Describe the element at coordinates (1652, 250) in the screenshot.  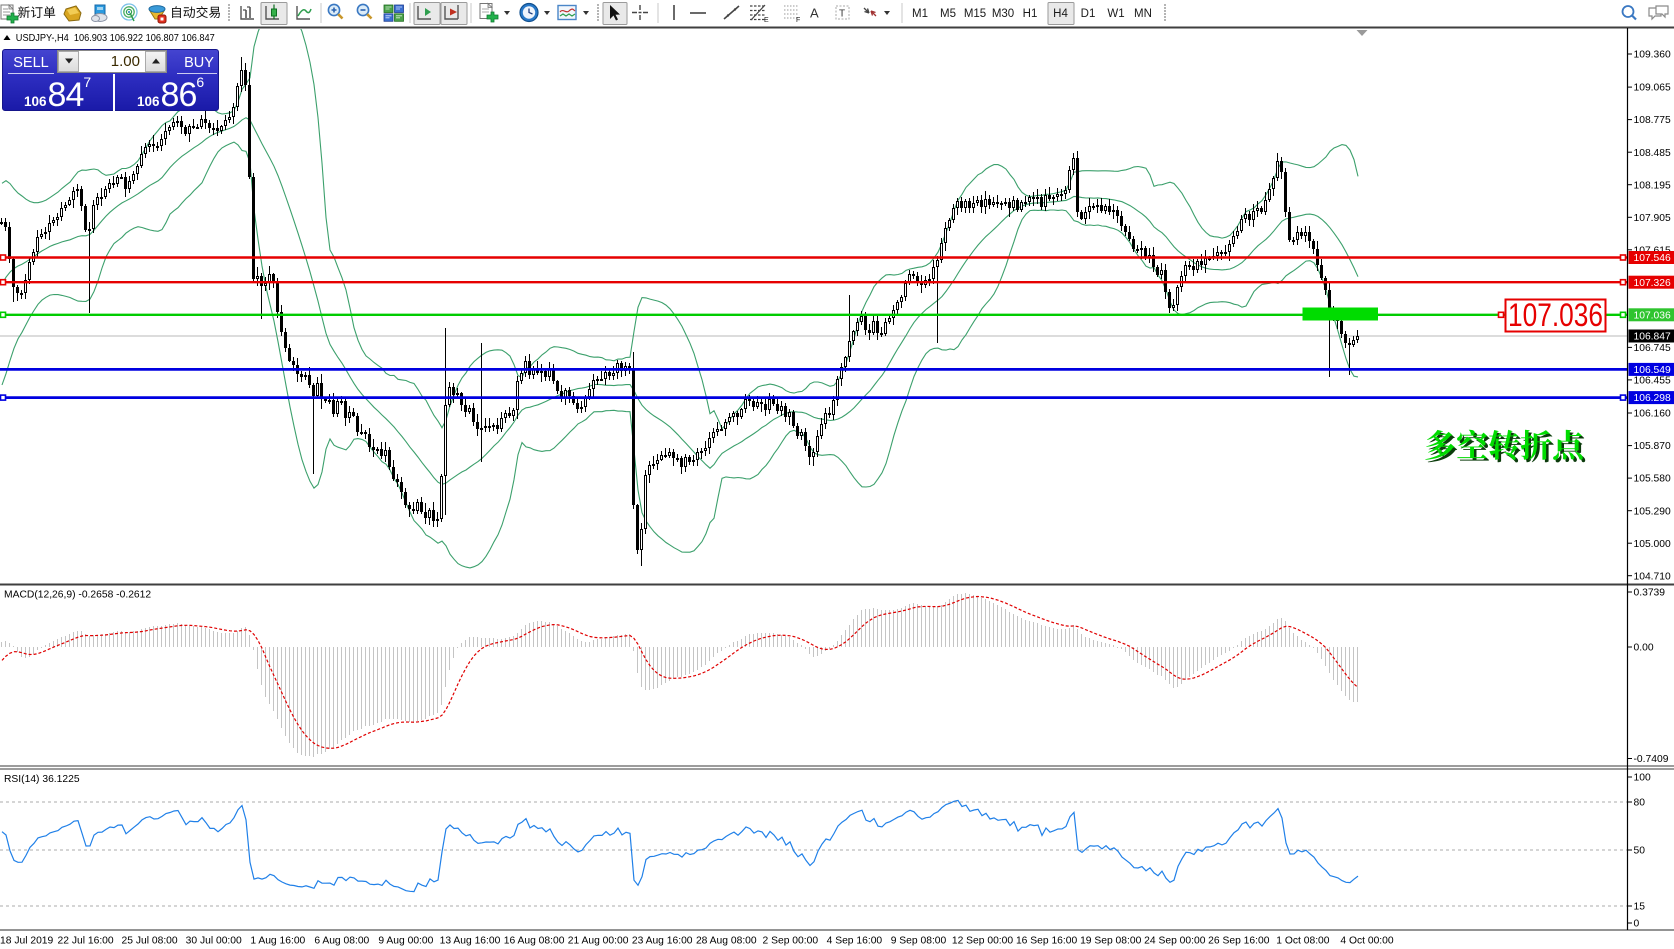
I see `svg-text: 107.615` at that location.